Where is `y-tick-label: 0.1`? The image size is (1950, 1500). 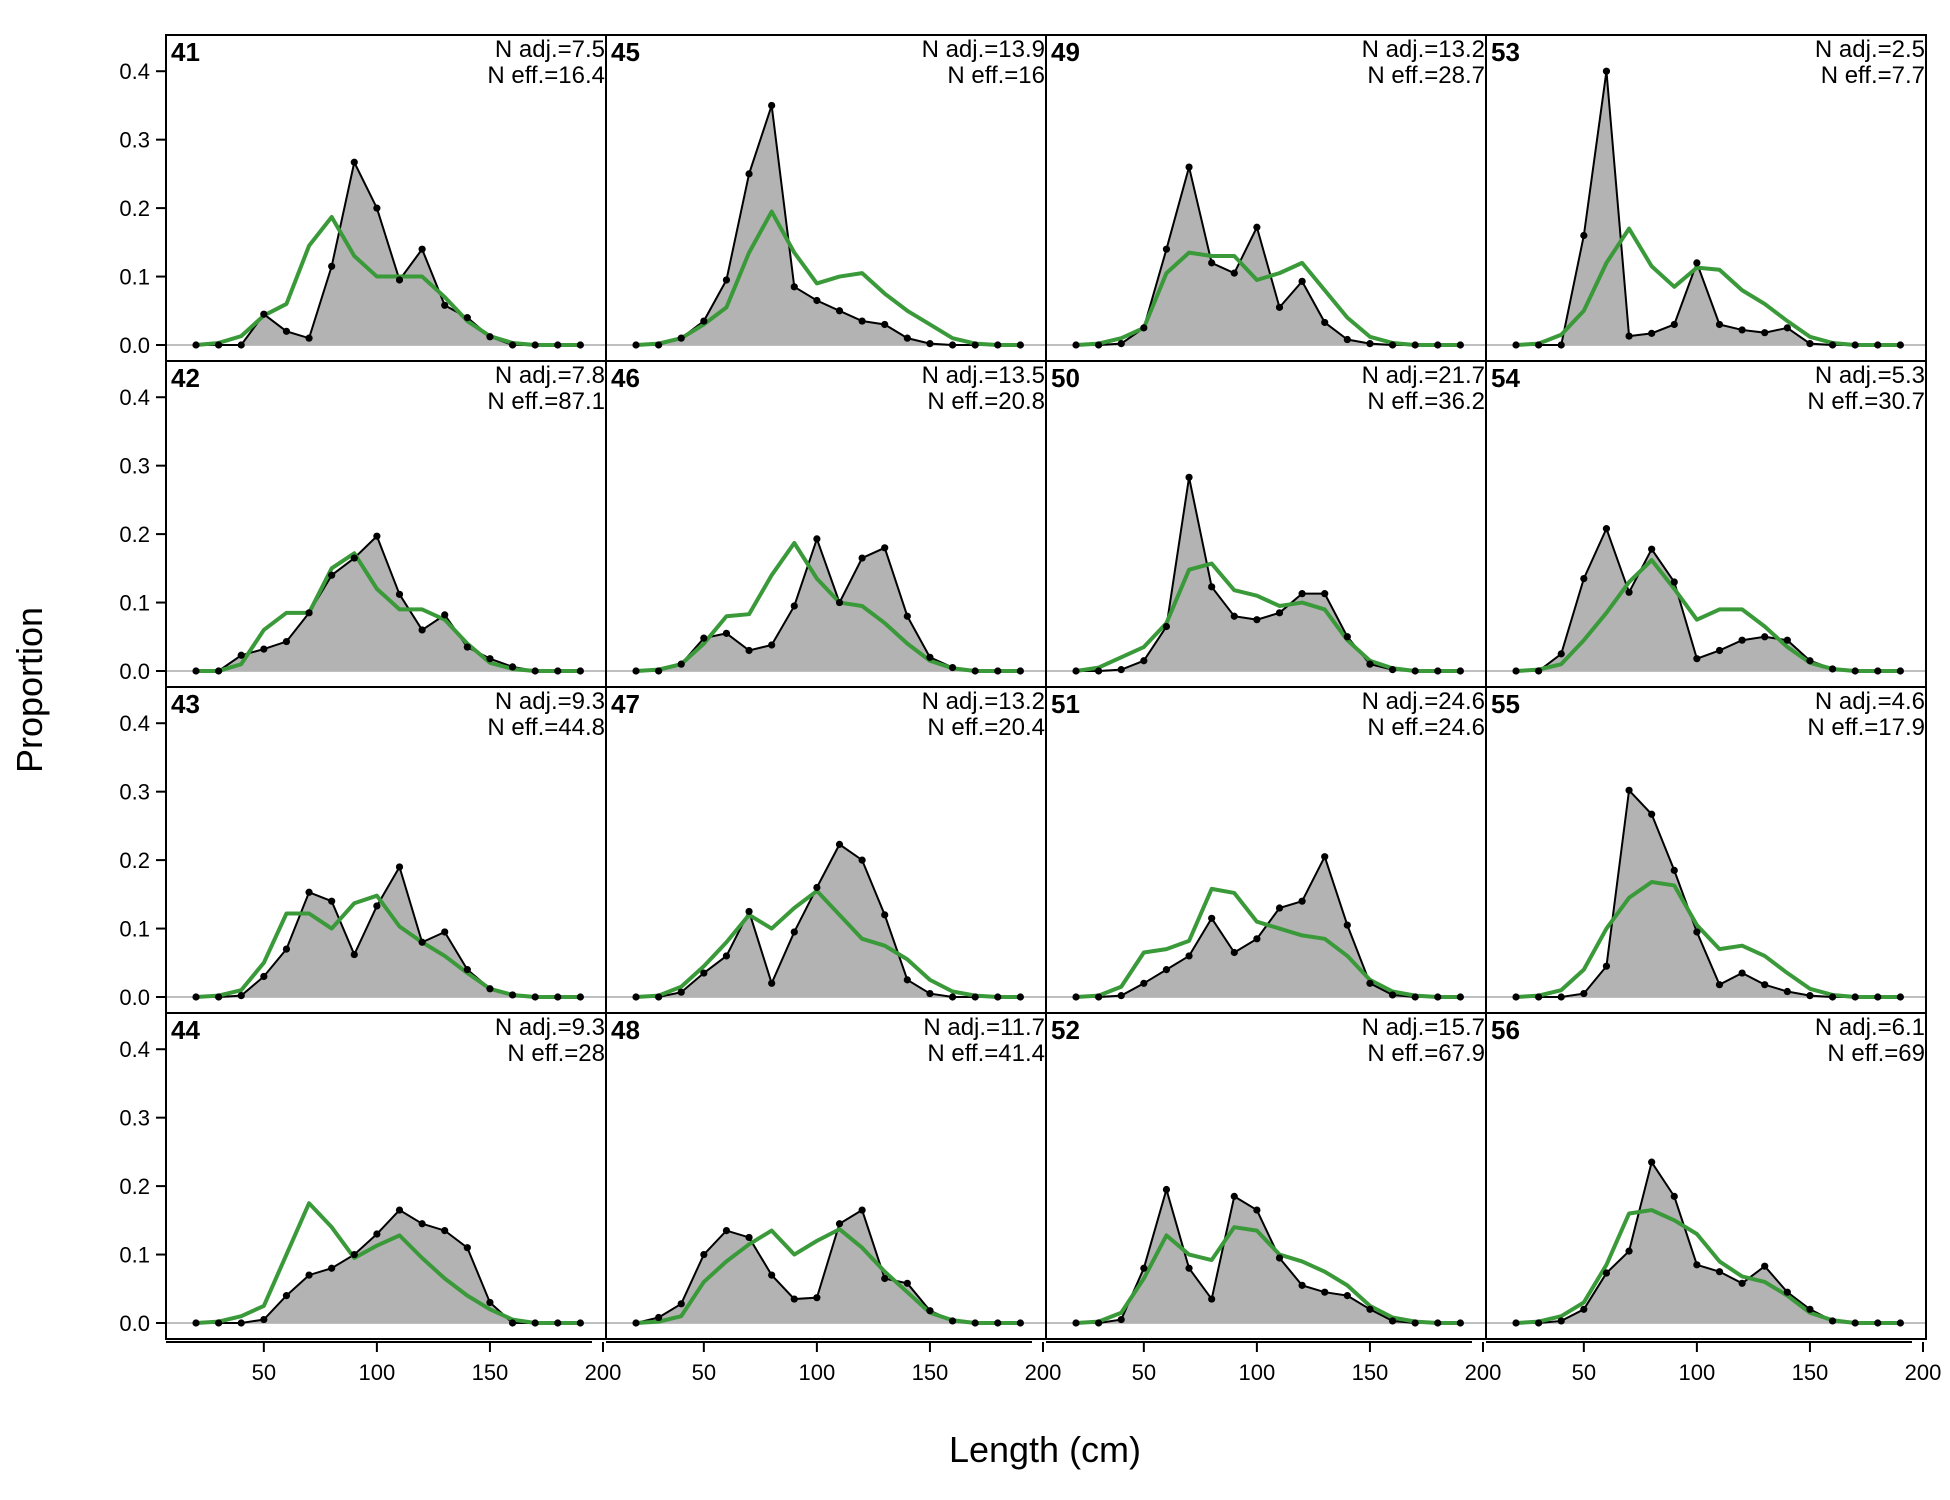
y-tick-label: 0.1 is located at coordinates (134, 277).